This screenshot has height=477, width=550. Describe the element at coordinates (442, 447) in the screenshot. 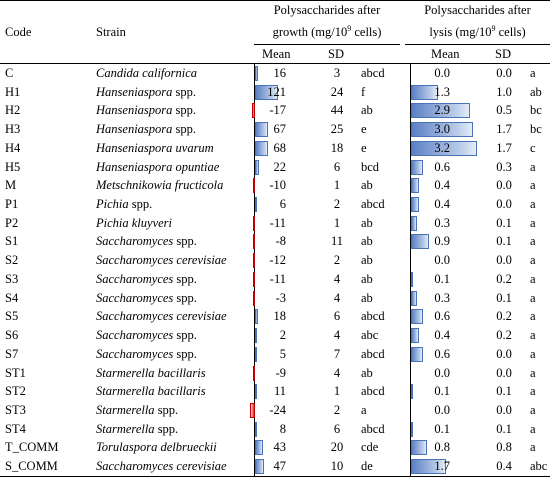

I see `lysis-mean: 0.8` at that location.